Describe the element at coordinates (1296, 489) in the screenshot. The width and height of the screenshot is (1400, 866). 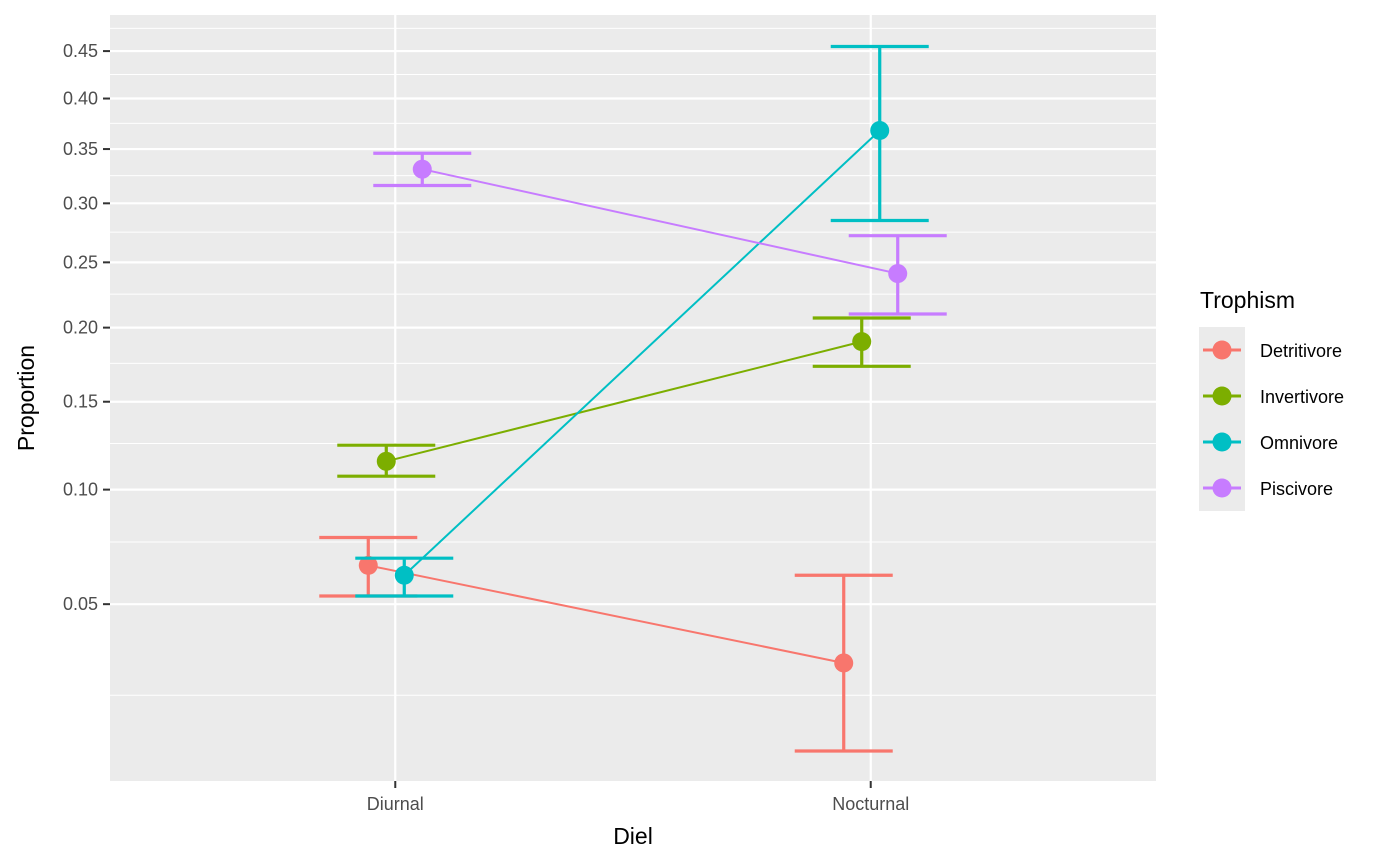
I see `legend-label: Piscivore` at that location.